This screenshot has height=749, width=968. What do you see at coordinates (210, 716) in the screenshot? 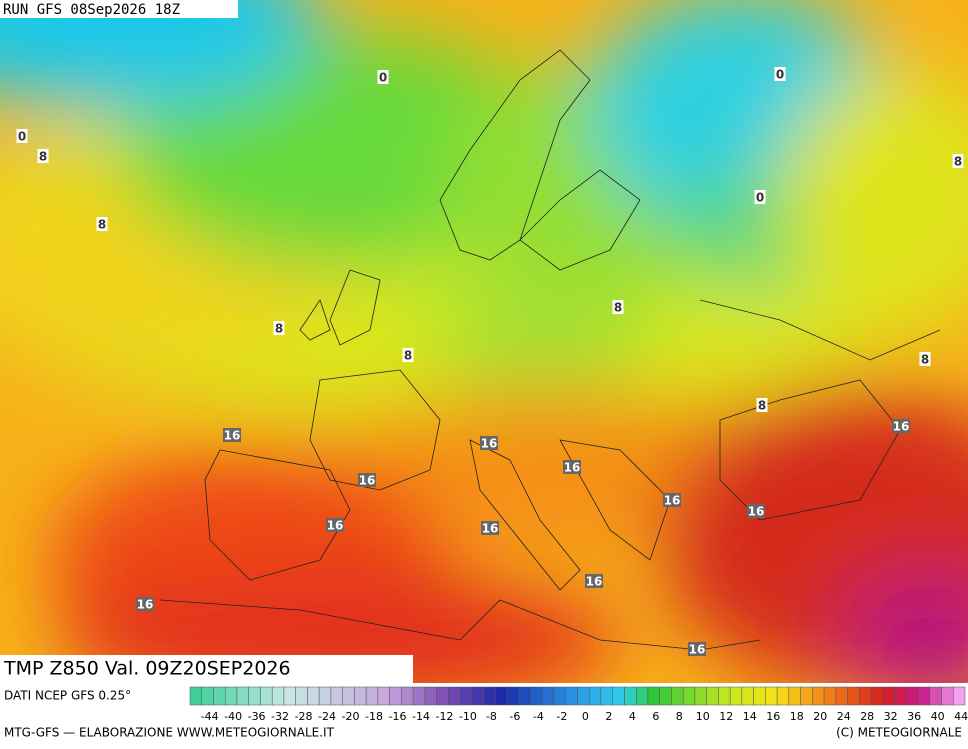
I see `scale-tick-label: -44` at bounding box center [210, 716].